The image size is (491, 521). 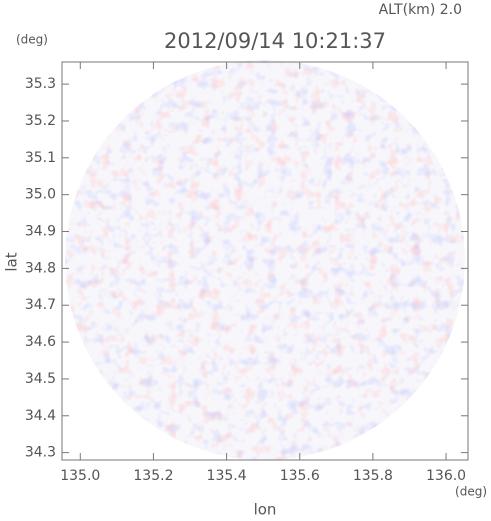 I want to click on y-axis-label: lat, so click(x=12, y=261).